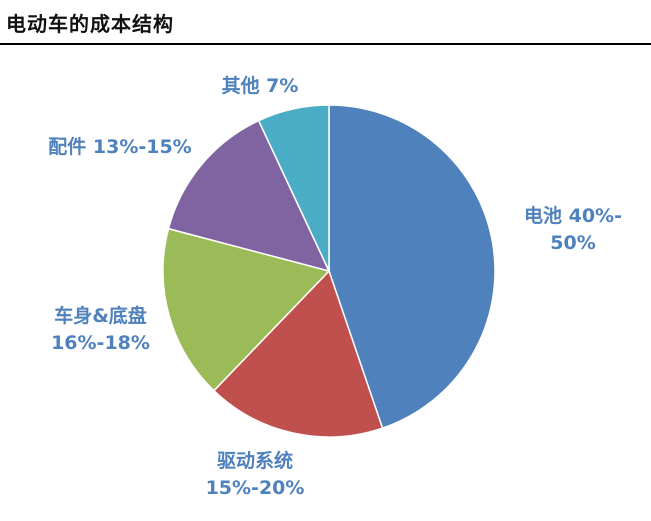  I want to click on label-body-line2: 16%-18%, so click(100, 343).